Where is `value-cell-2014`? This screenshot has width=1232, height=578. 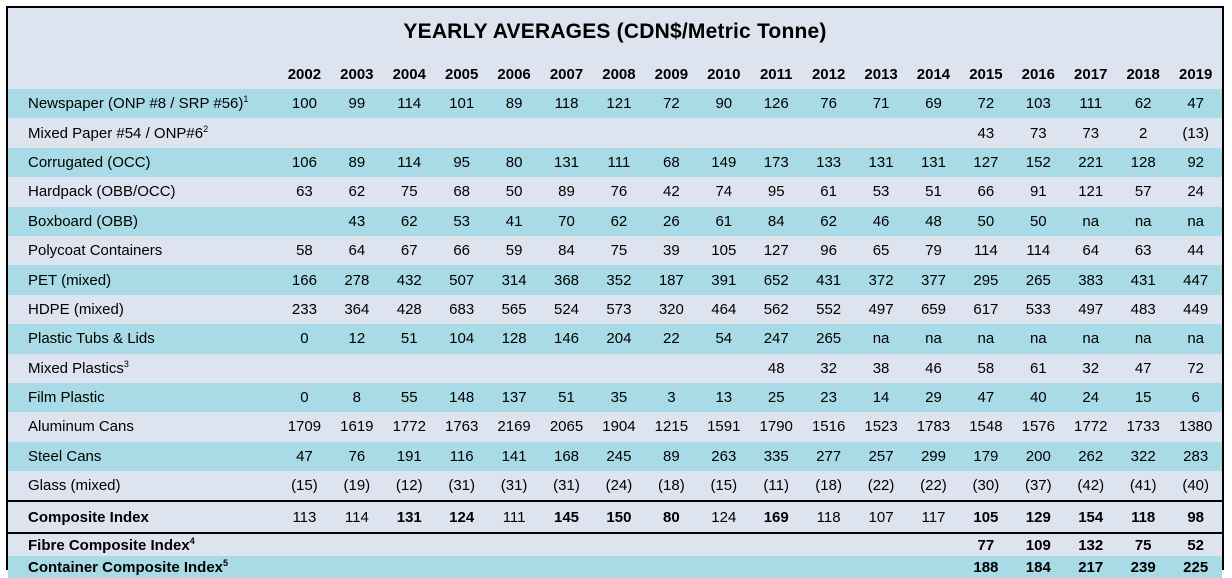 value-cell-2014 is located at coordinates (933, 133).